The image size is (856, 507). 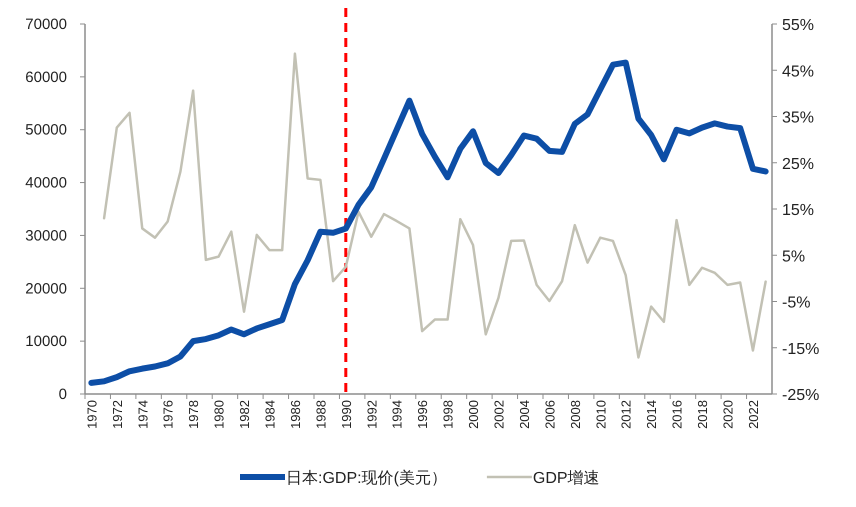 What do you see at coordinates (46, 24) in the screenshot?
I see `y-tick-label: 70000` at bounding box center [46, 24].